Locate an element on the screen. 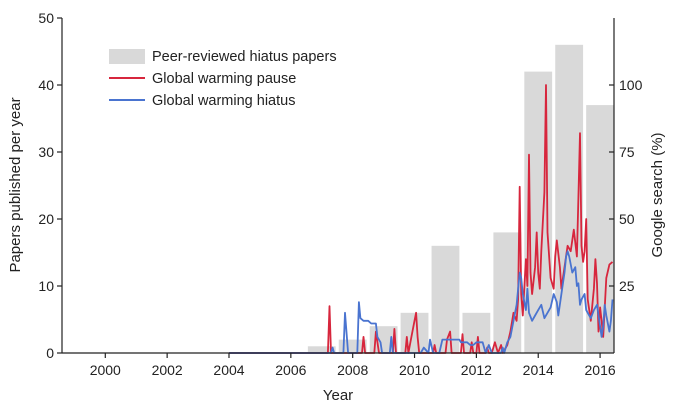 The height and width of the screenshot is (409, 675). x-tick-label-2006: 2006 is located at coordinates (290, 370).